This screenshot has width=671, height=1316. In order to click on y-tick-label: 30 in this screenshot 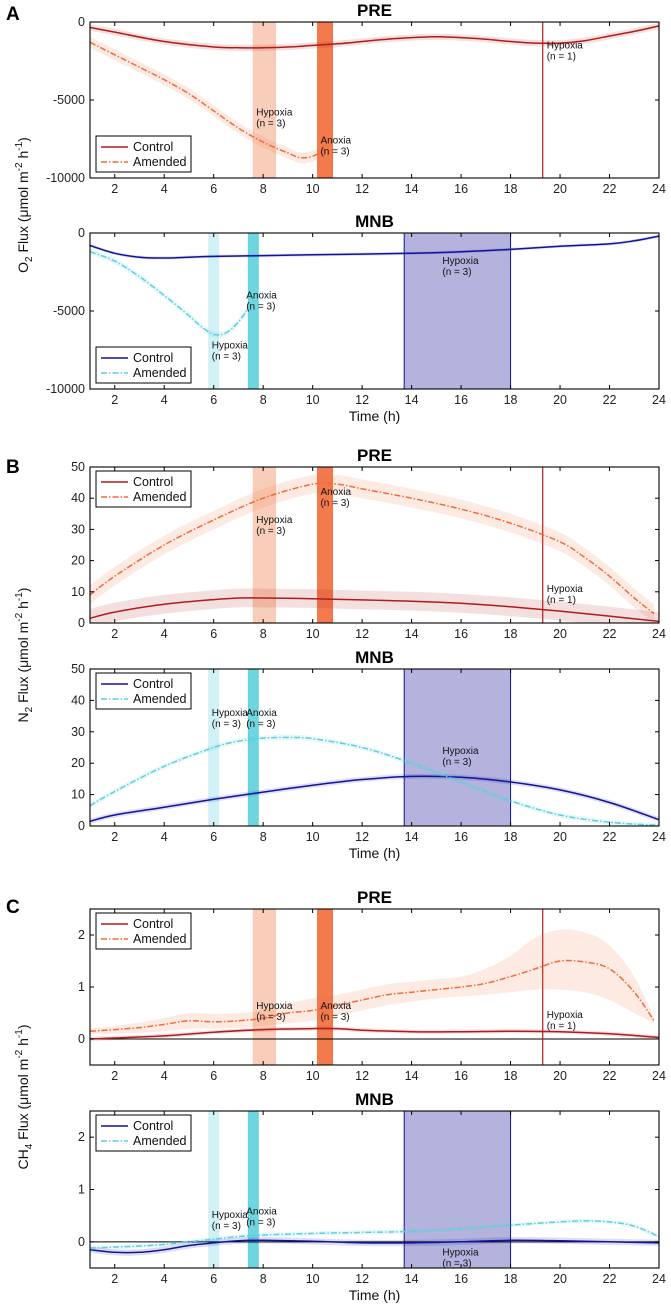, I will do `click(78, 732)`.